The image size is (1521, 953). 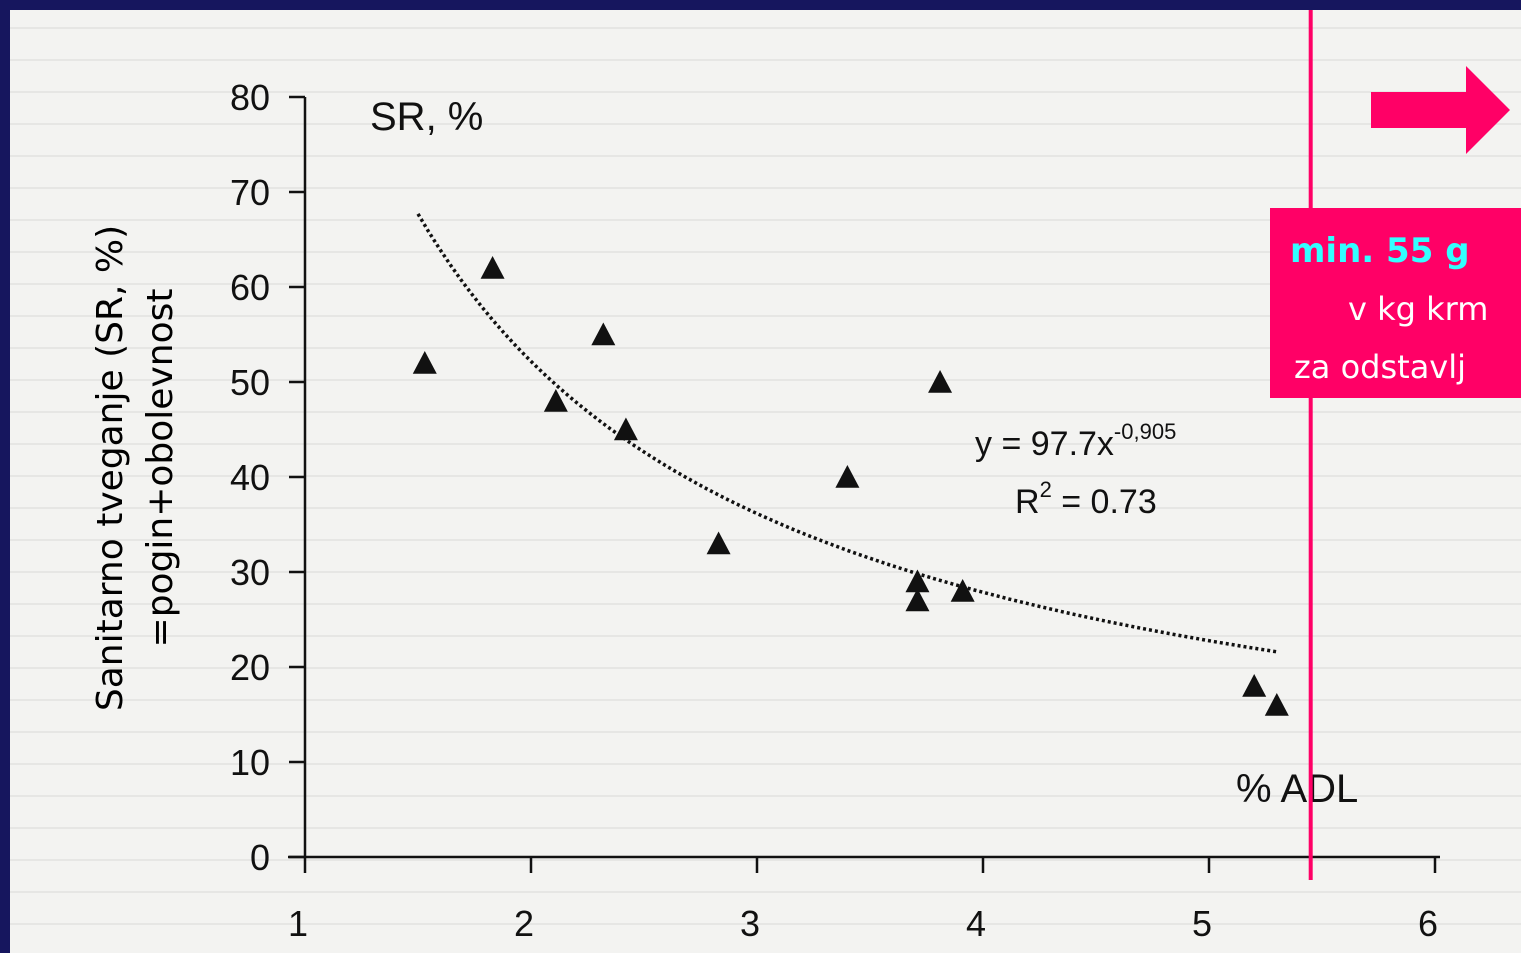 What do you see at coordinates (976, 923) in the screenshot?
I see `x-tick-label: 4` at bounding box center [976, 923].